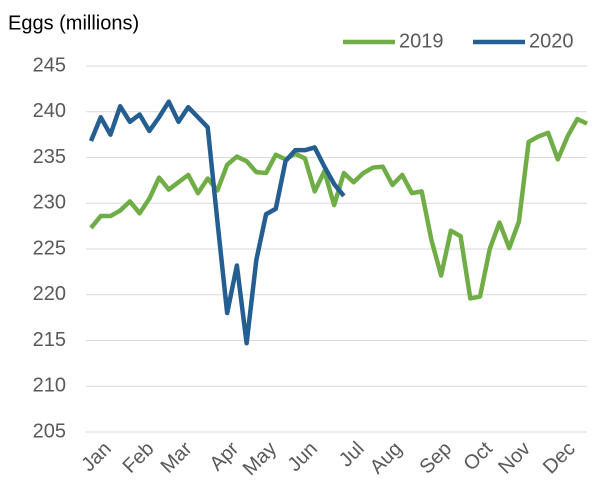 The width and height of the screenshot is (592, 489). Describe the element at coordinates (303, 457) in the screenshot. I see `x-tick-label: Jun` at that location.